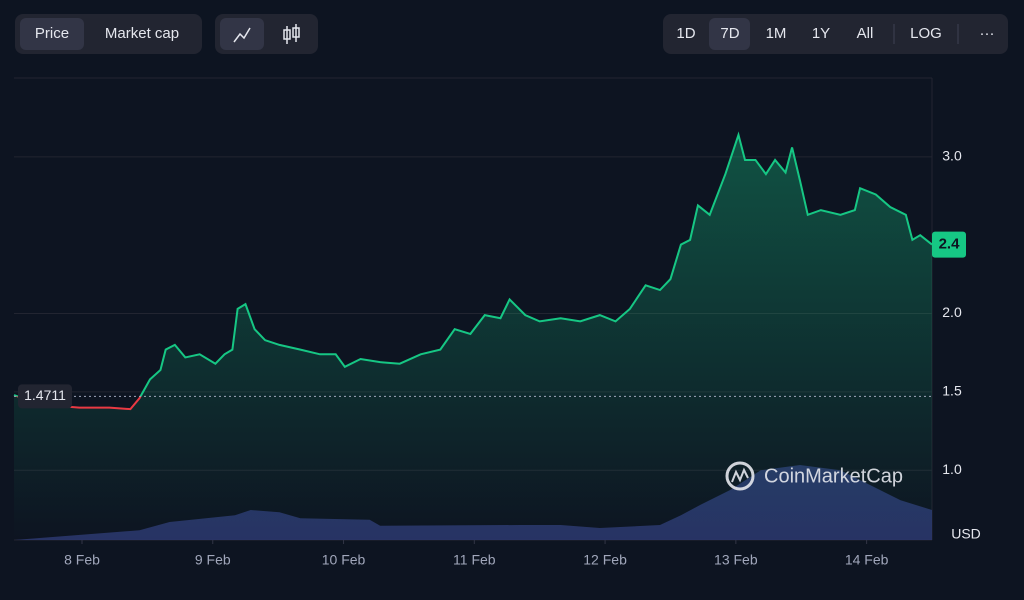 The height and width of the screenshot is (600, 1024). I want to click on y-tick-label: 1.5, so click(952, 391).